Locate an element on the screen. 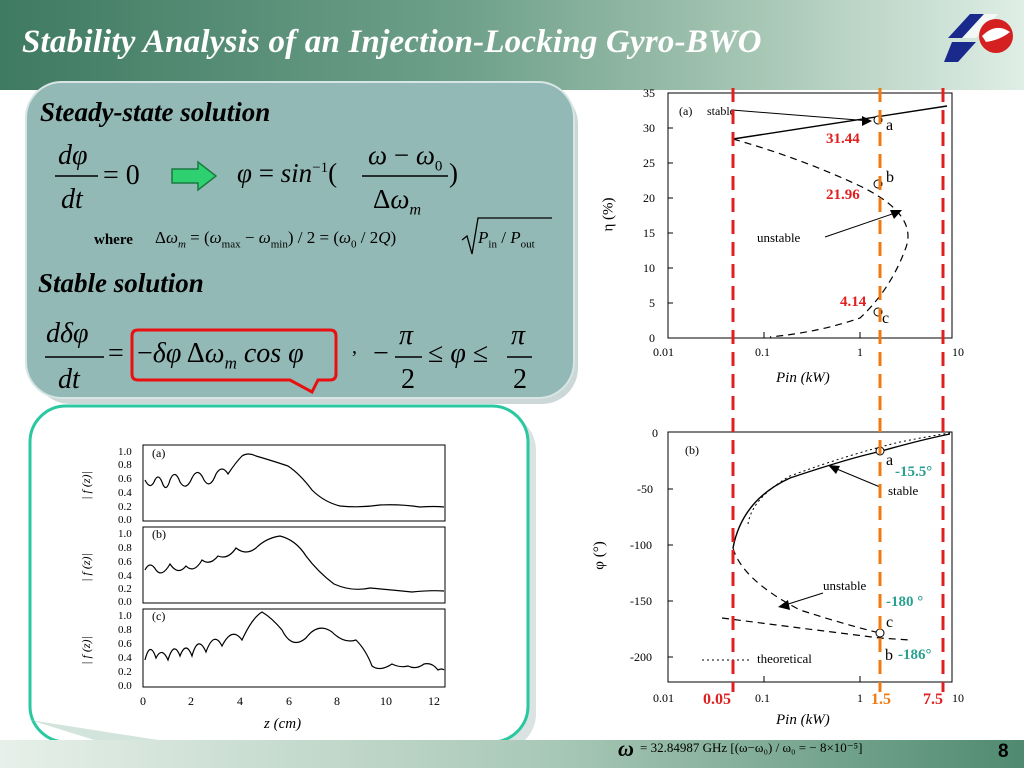  power-ratio: Pin / Pout is located at coordinates (506, 239).